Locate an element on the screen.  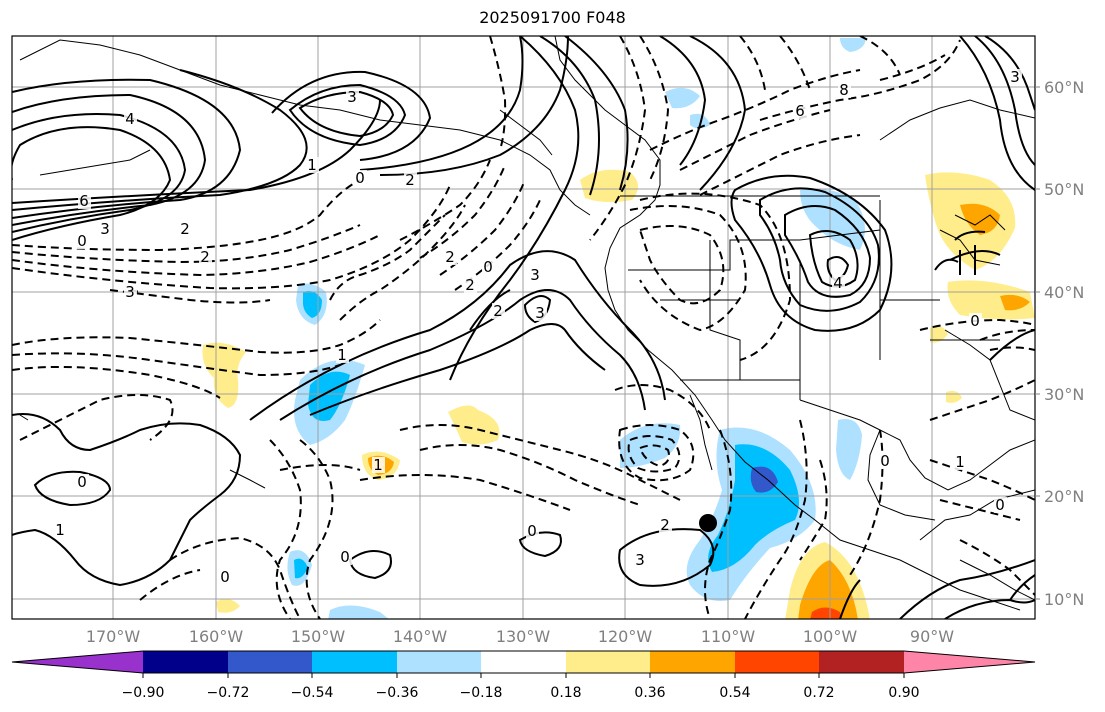
colorbar-extend-low is located at coordinates (77, 662).